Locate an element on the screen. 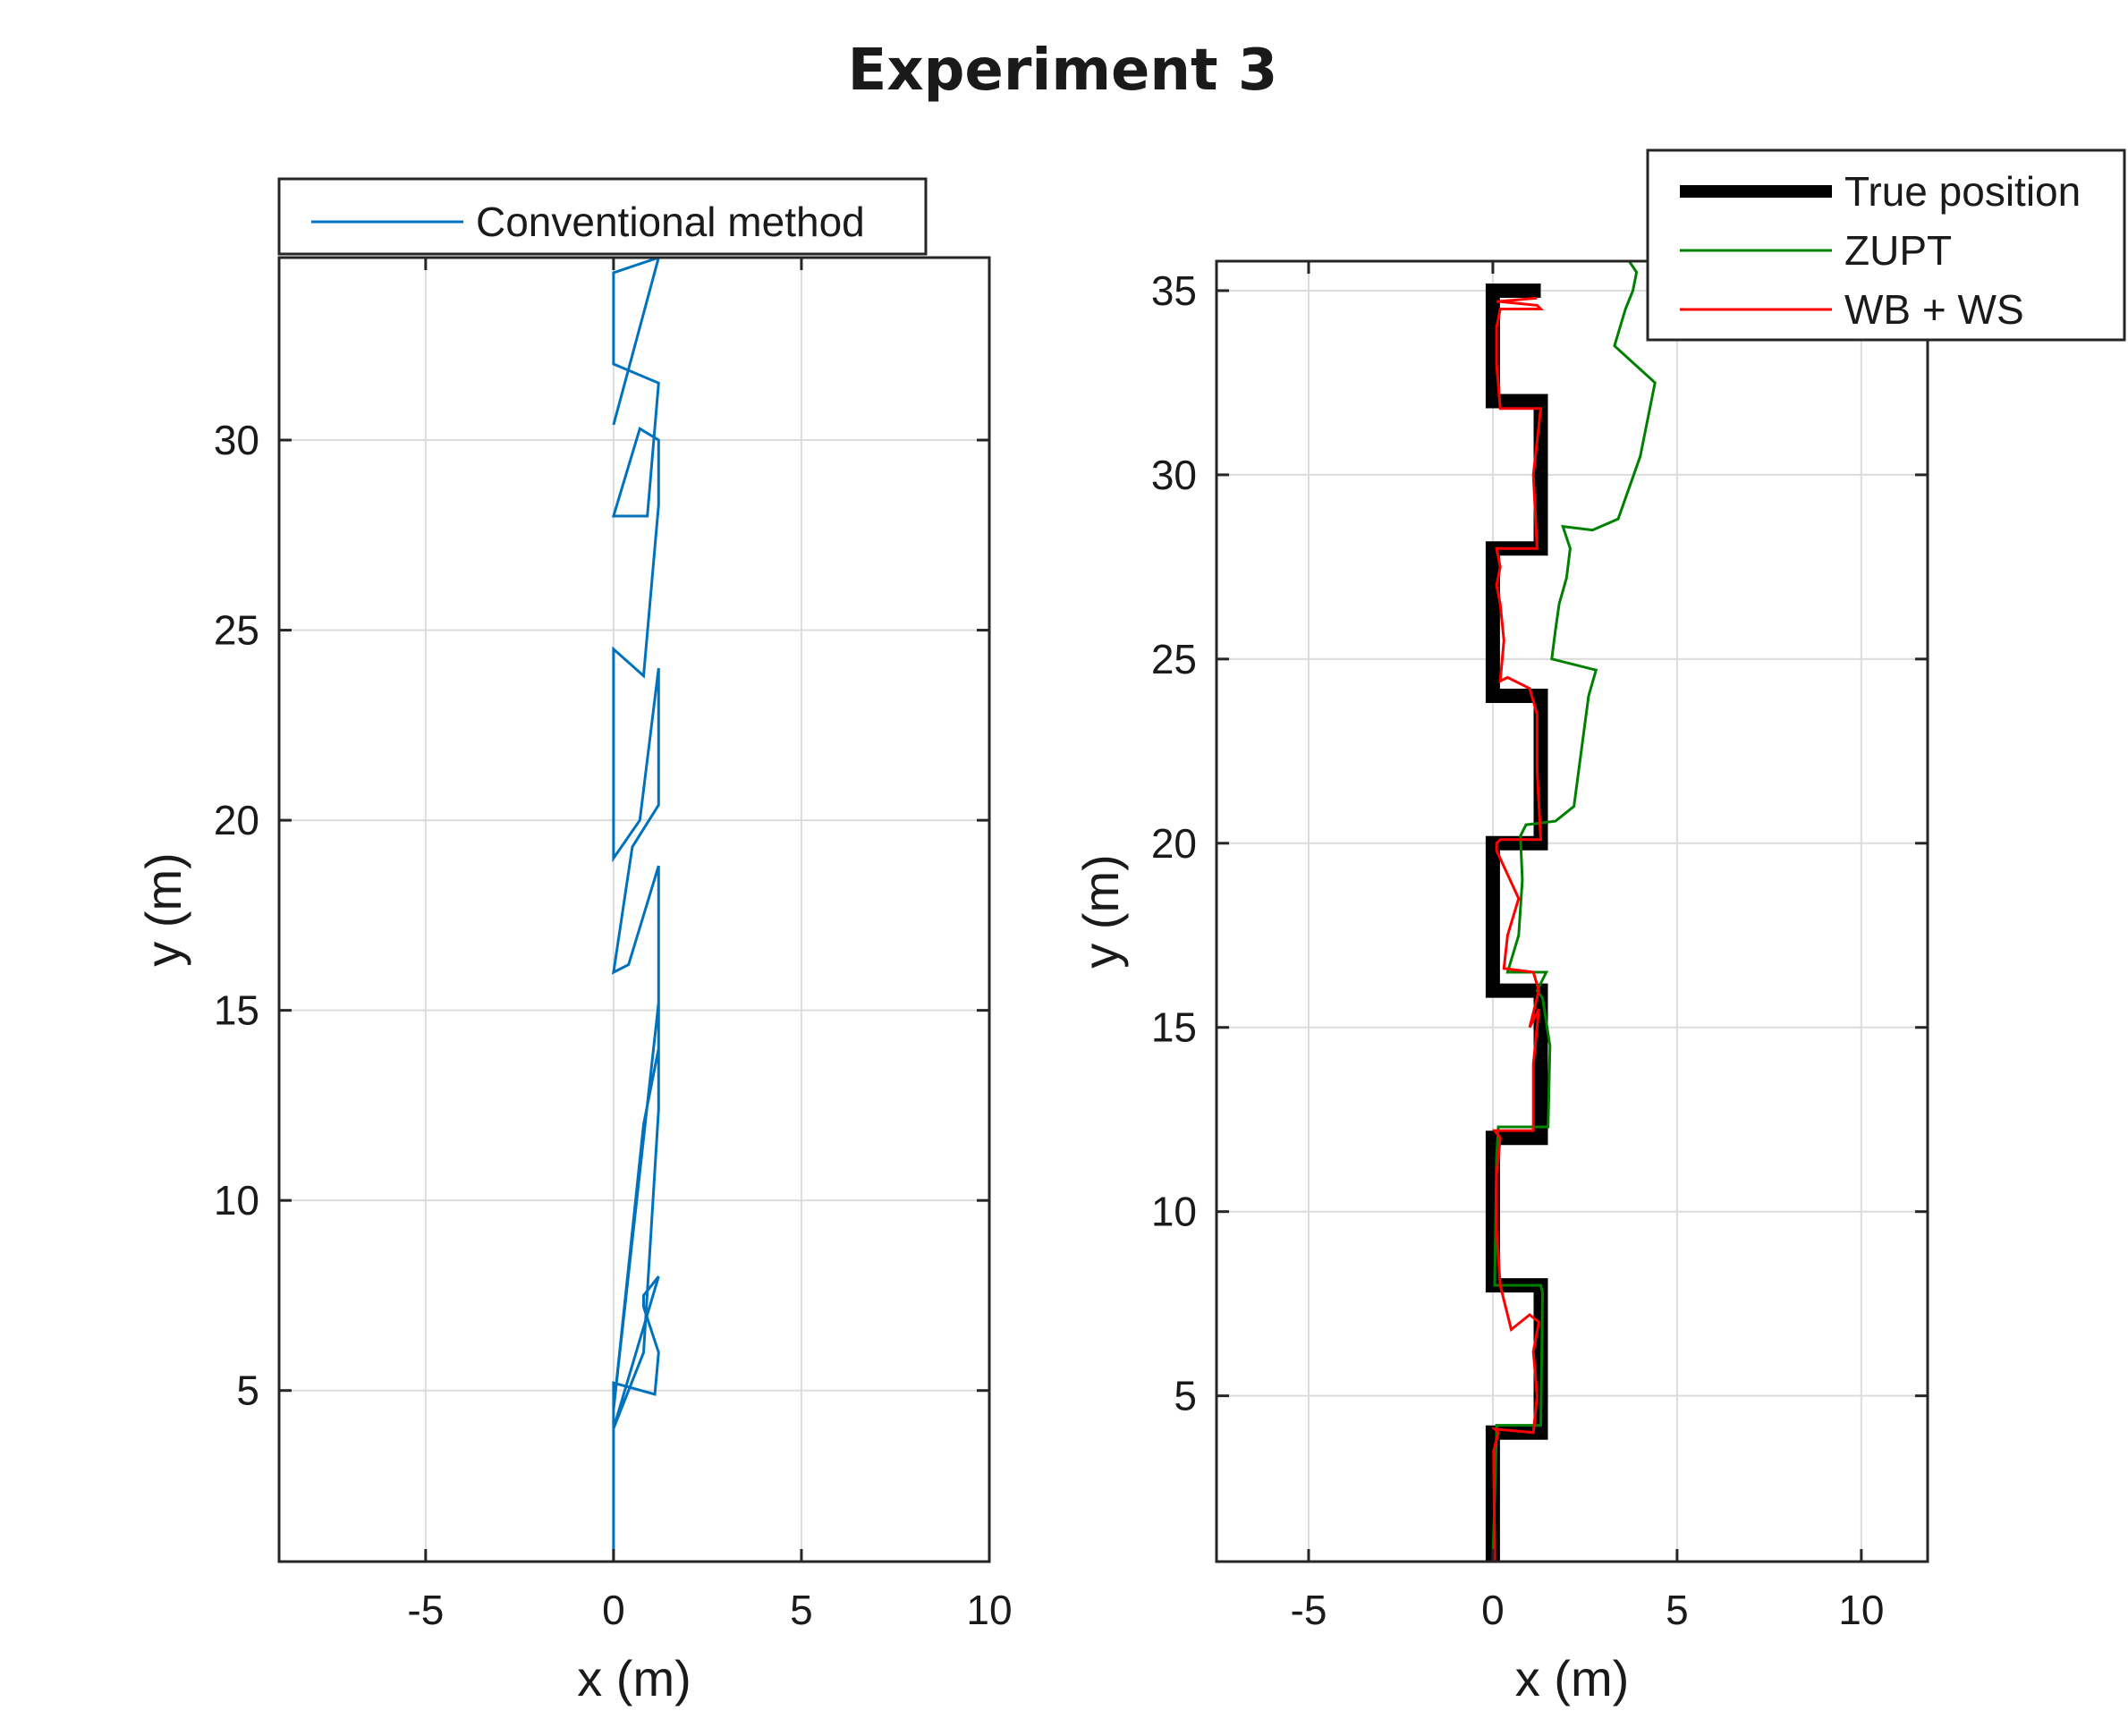 This screenshot has height=1736, width=2128. figure-title: Experiment 3 is located at coordinates (1063, 71).